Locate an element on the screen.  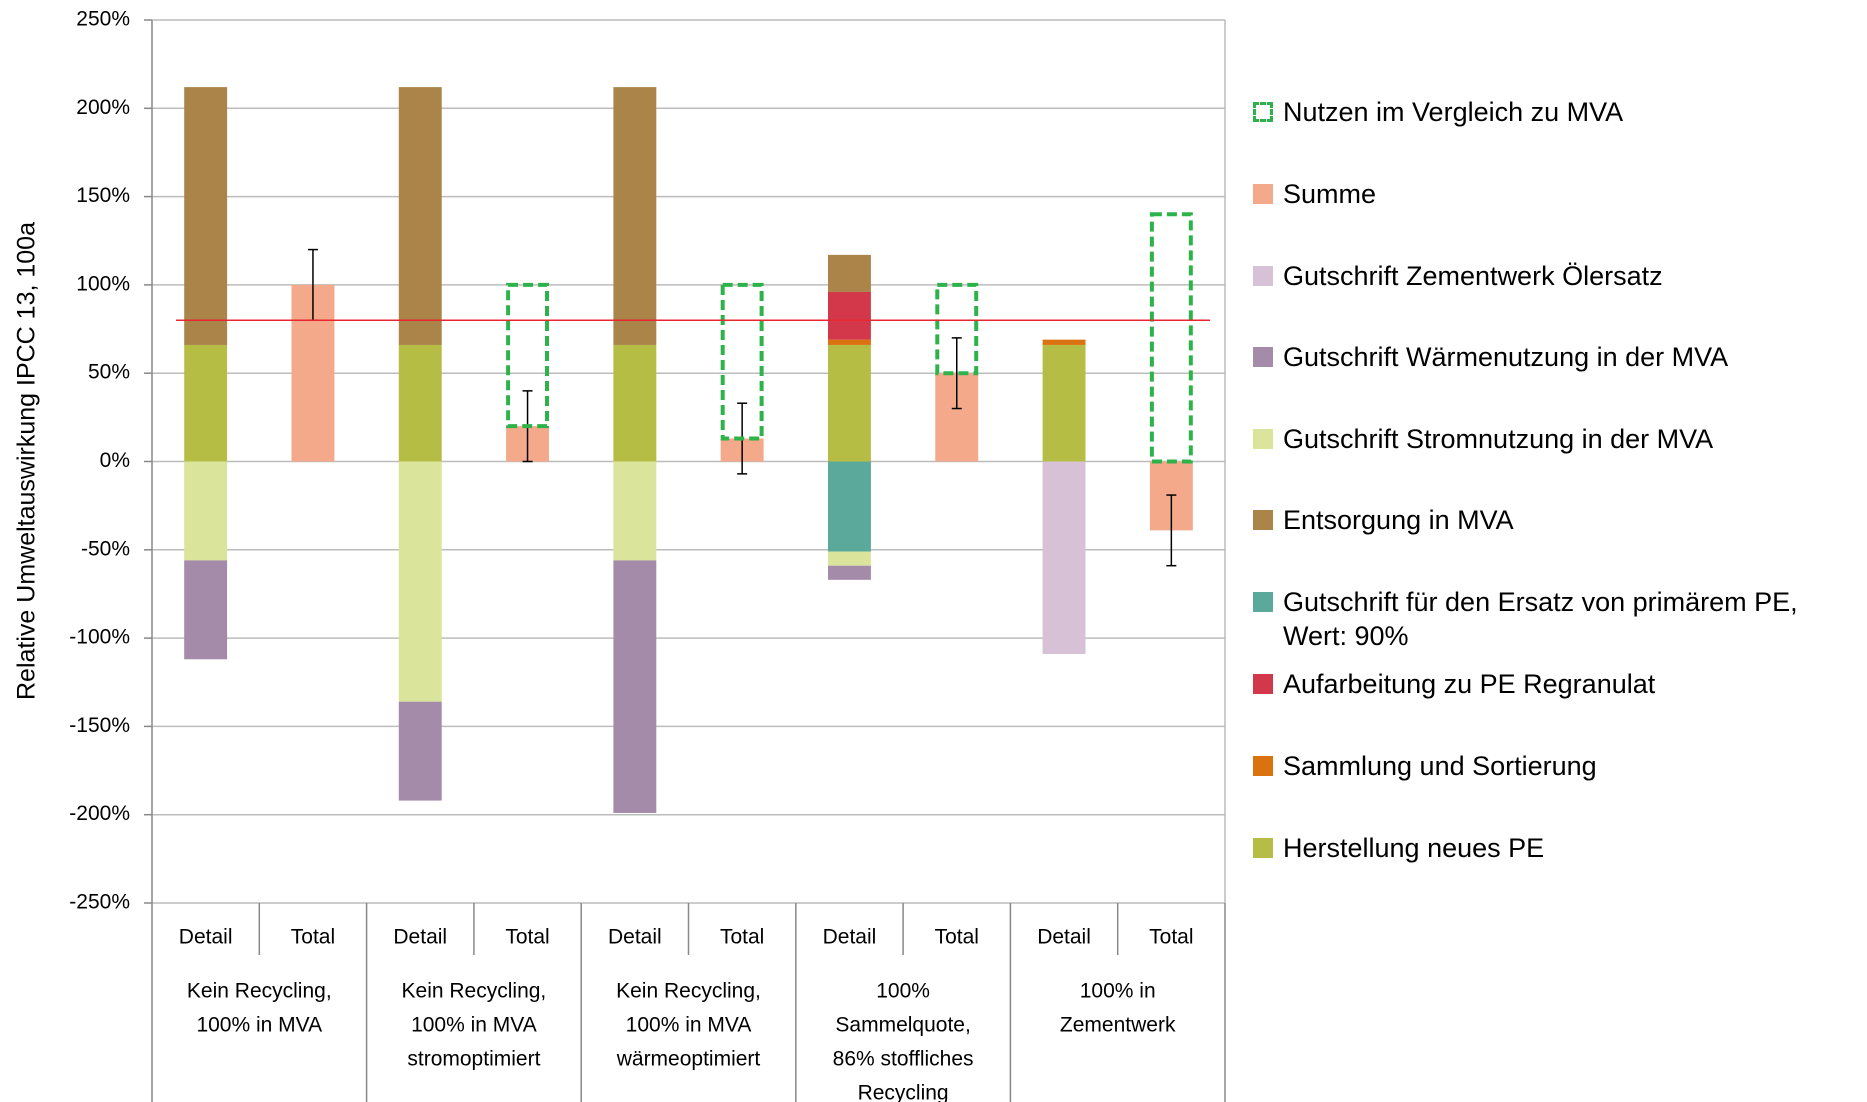
legend-entry: Gutschrift Zementwerk Ölersatz is located at coordinates (1456, 276).